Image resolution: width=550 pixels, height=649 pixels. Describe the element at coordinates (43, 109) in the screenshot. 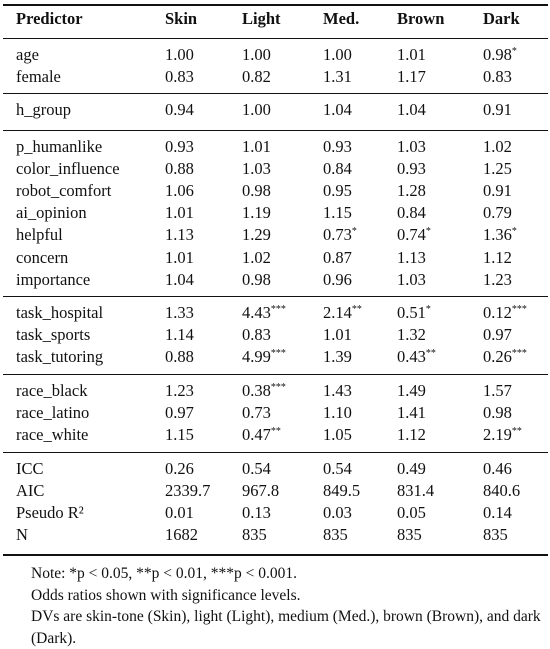

I see `predictor-label: h_group` at that location.